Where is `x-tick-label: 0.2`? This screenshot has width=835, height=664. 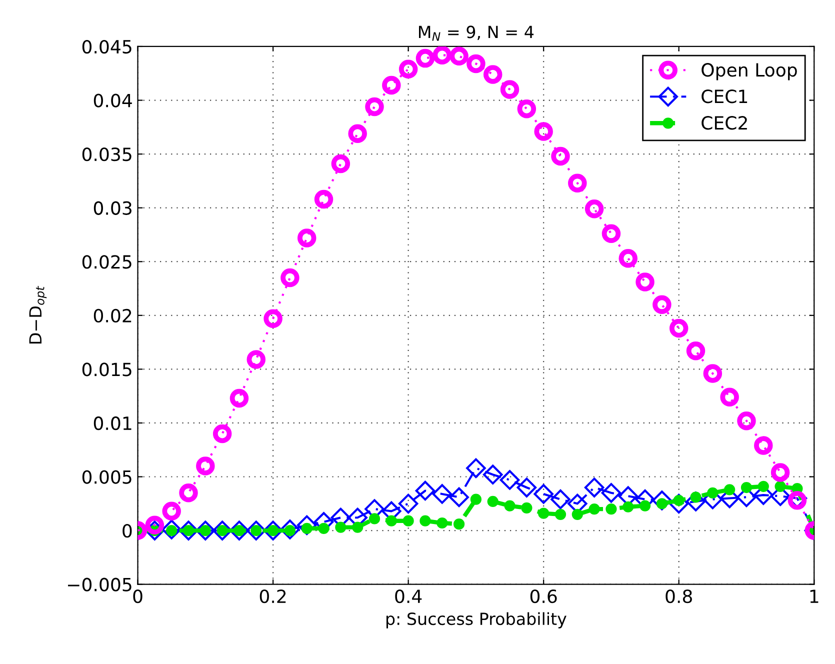 x-tick-label: 0.2 is located at coordinates (273, 597).